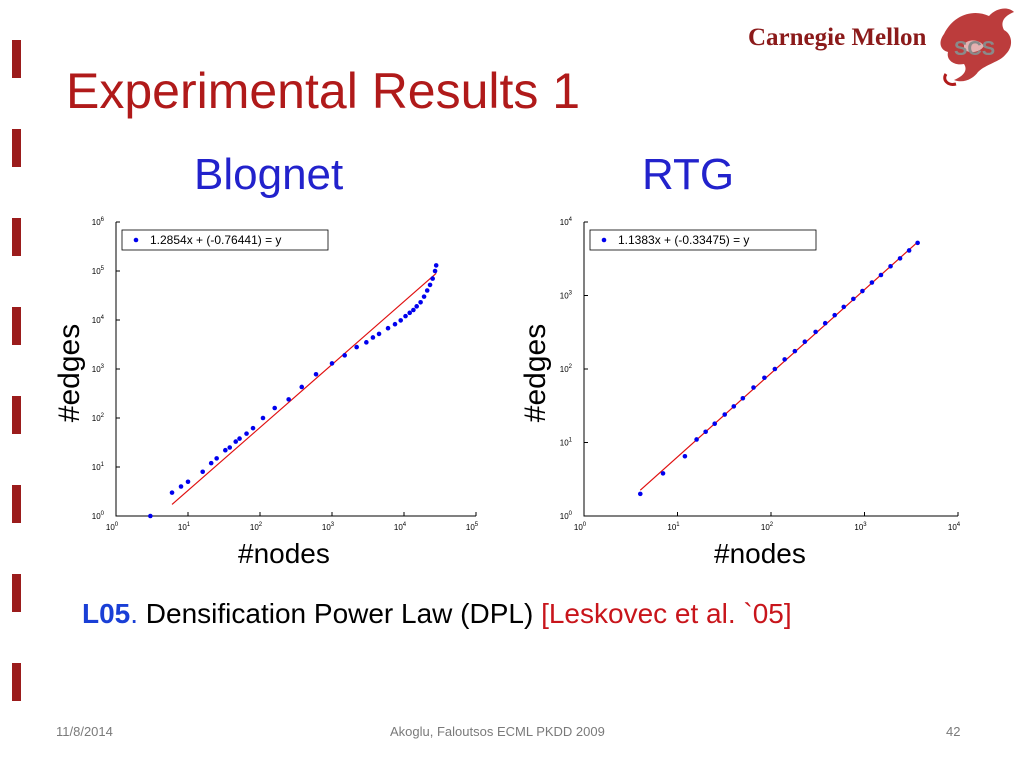  I want to click on y-tick-label: 10⁵, so click(98, 271).